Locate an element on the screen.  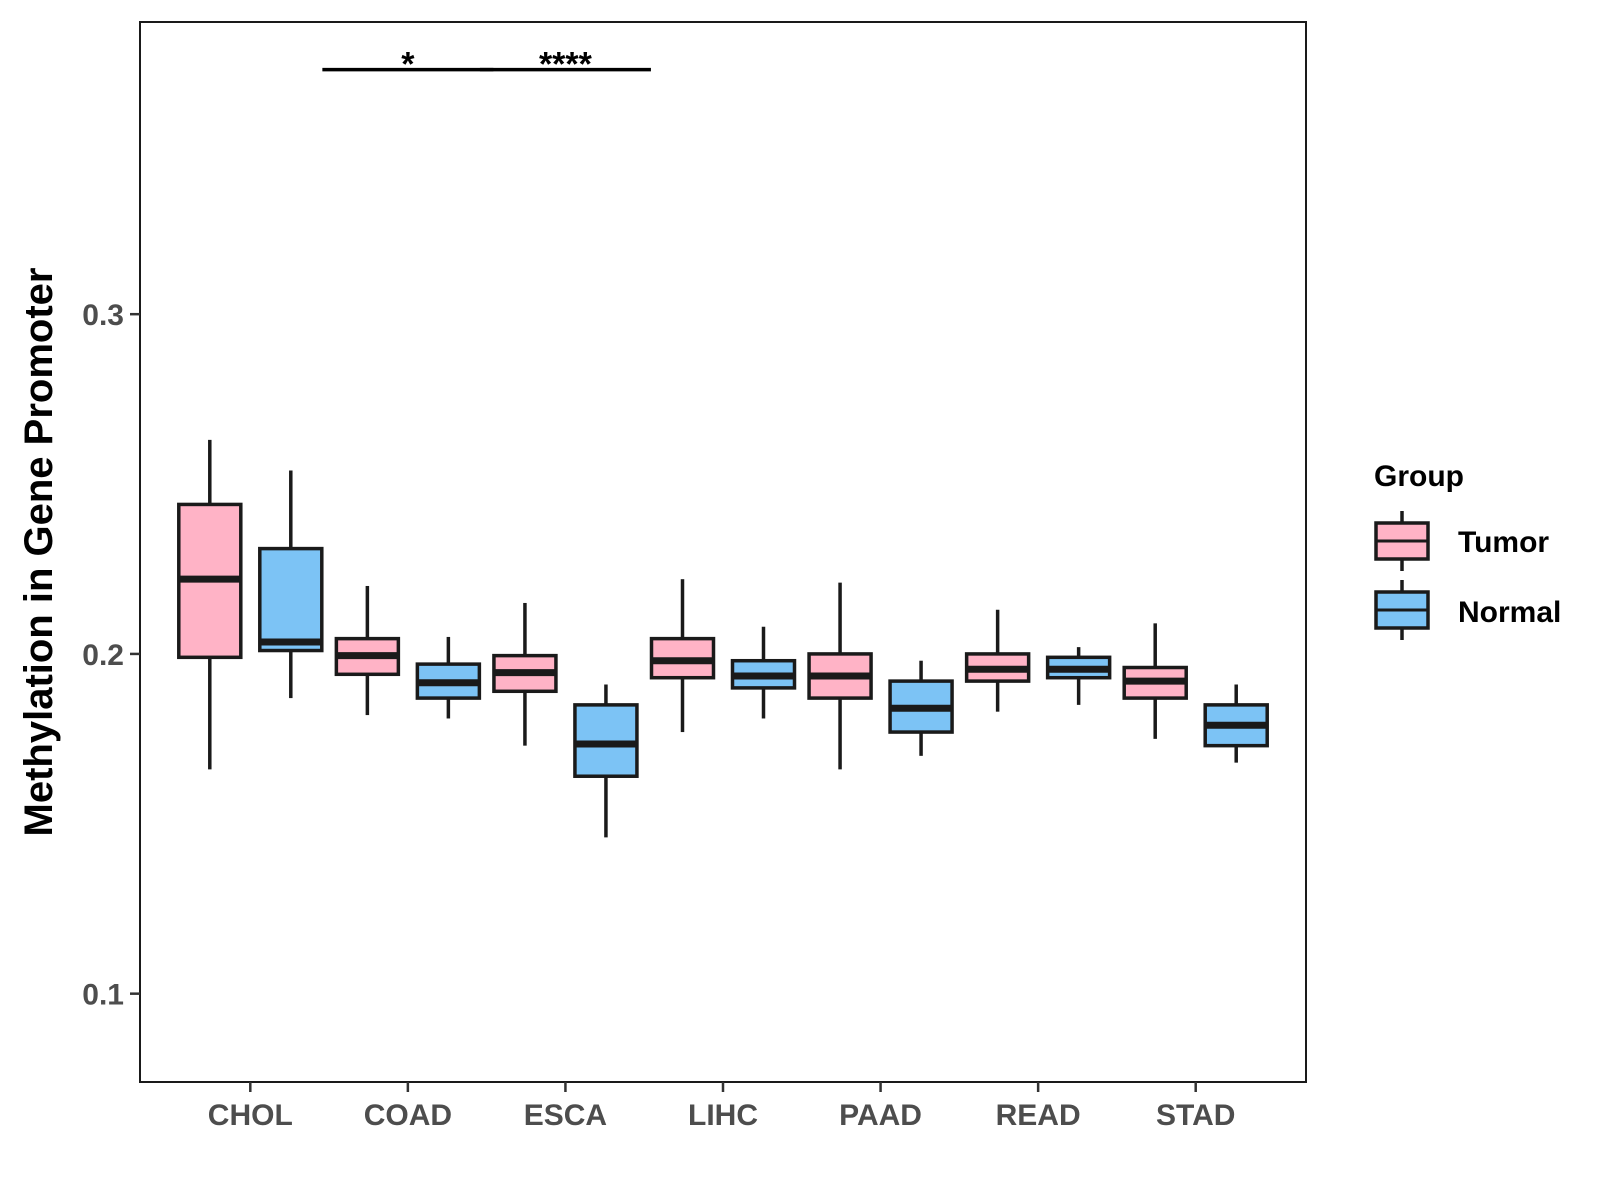
x-axis: CHOL COAD ESCA LIHC PAAD READ STAD is located at coordinates (721, 1107).